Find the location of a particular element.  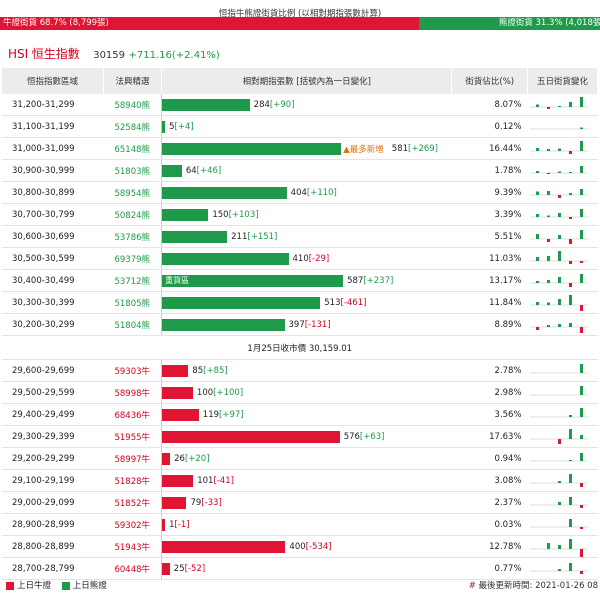

bar-cell: 150 [+103] is located at coordinates (306, 214).